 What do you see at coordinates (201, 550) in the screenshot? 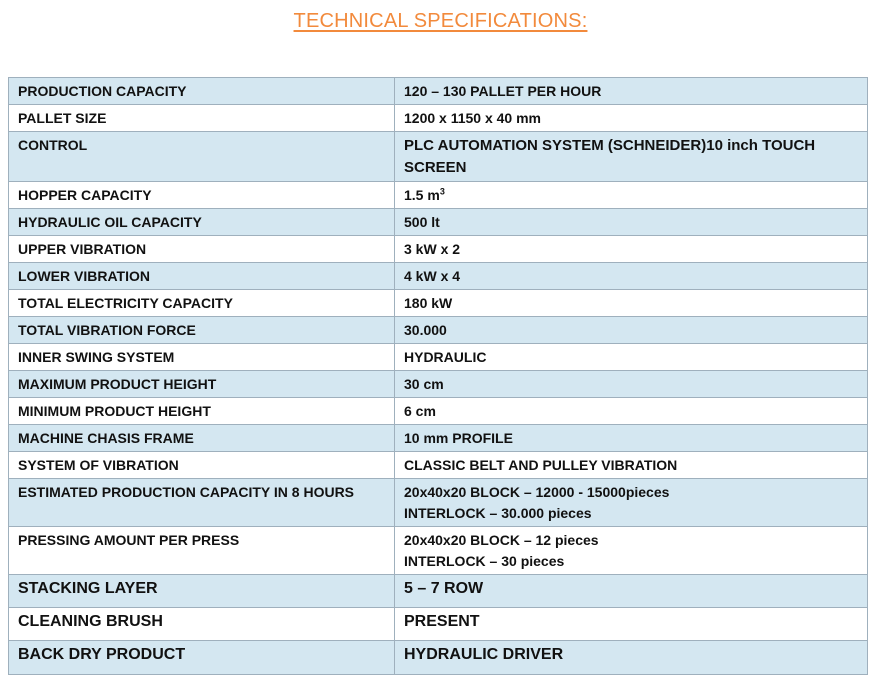
I see `spec-label: PRESSING AMOUNT PER PRESS` at bounding box center [201, 550].